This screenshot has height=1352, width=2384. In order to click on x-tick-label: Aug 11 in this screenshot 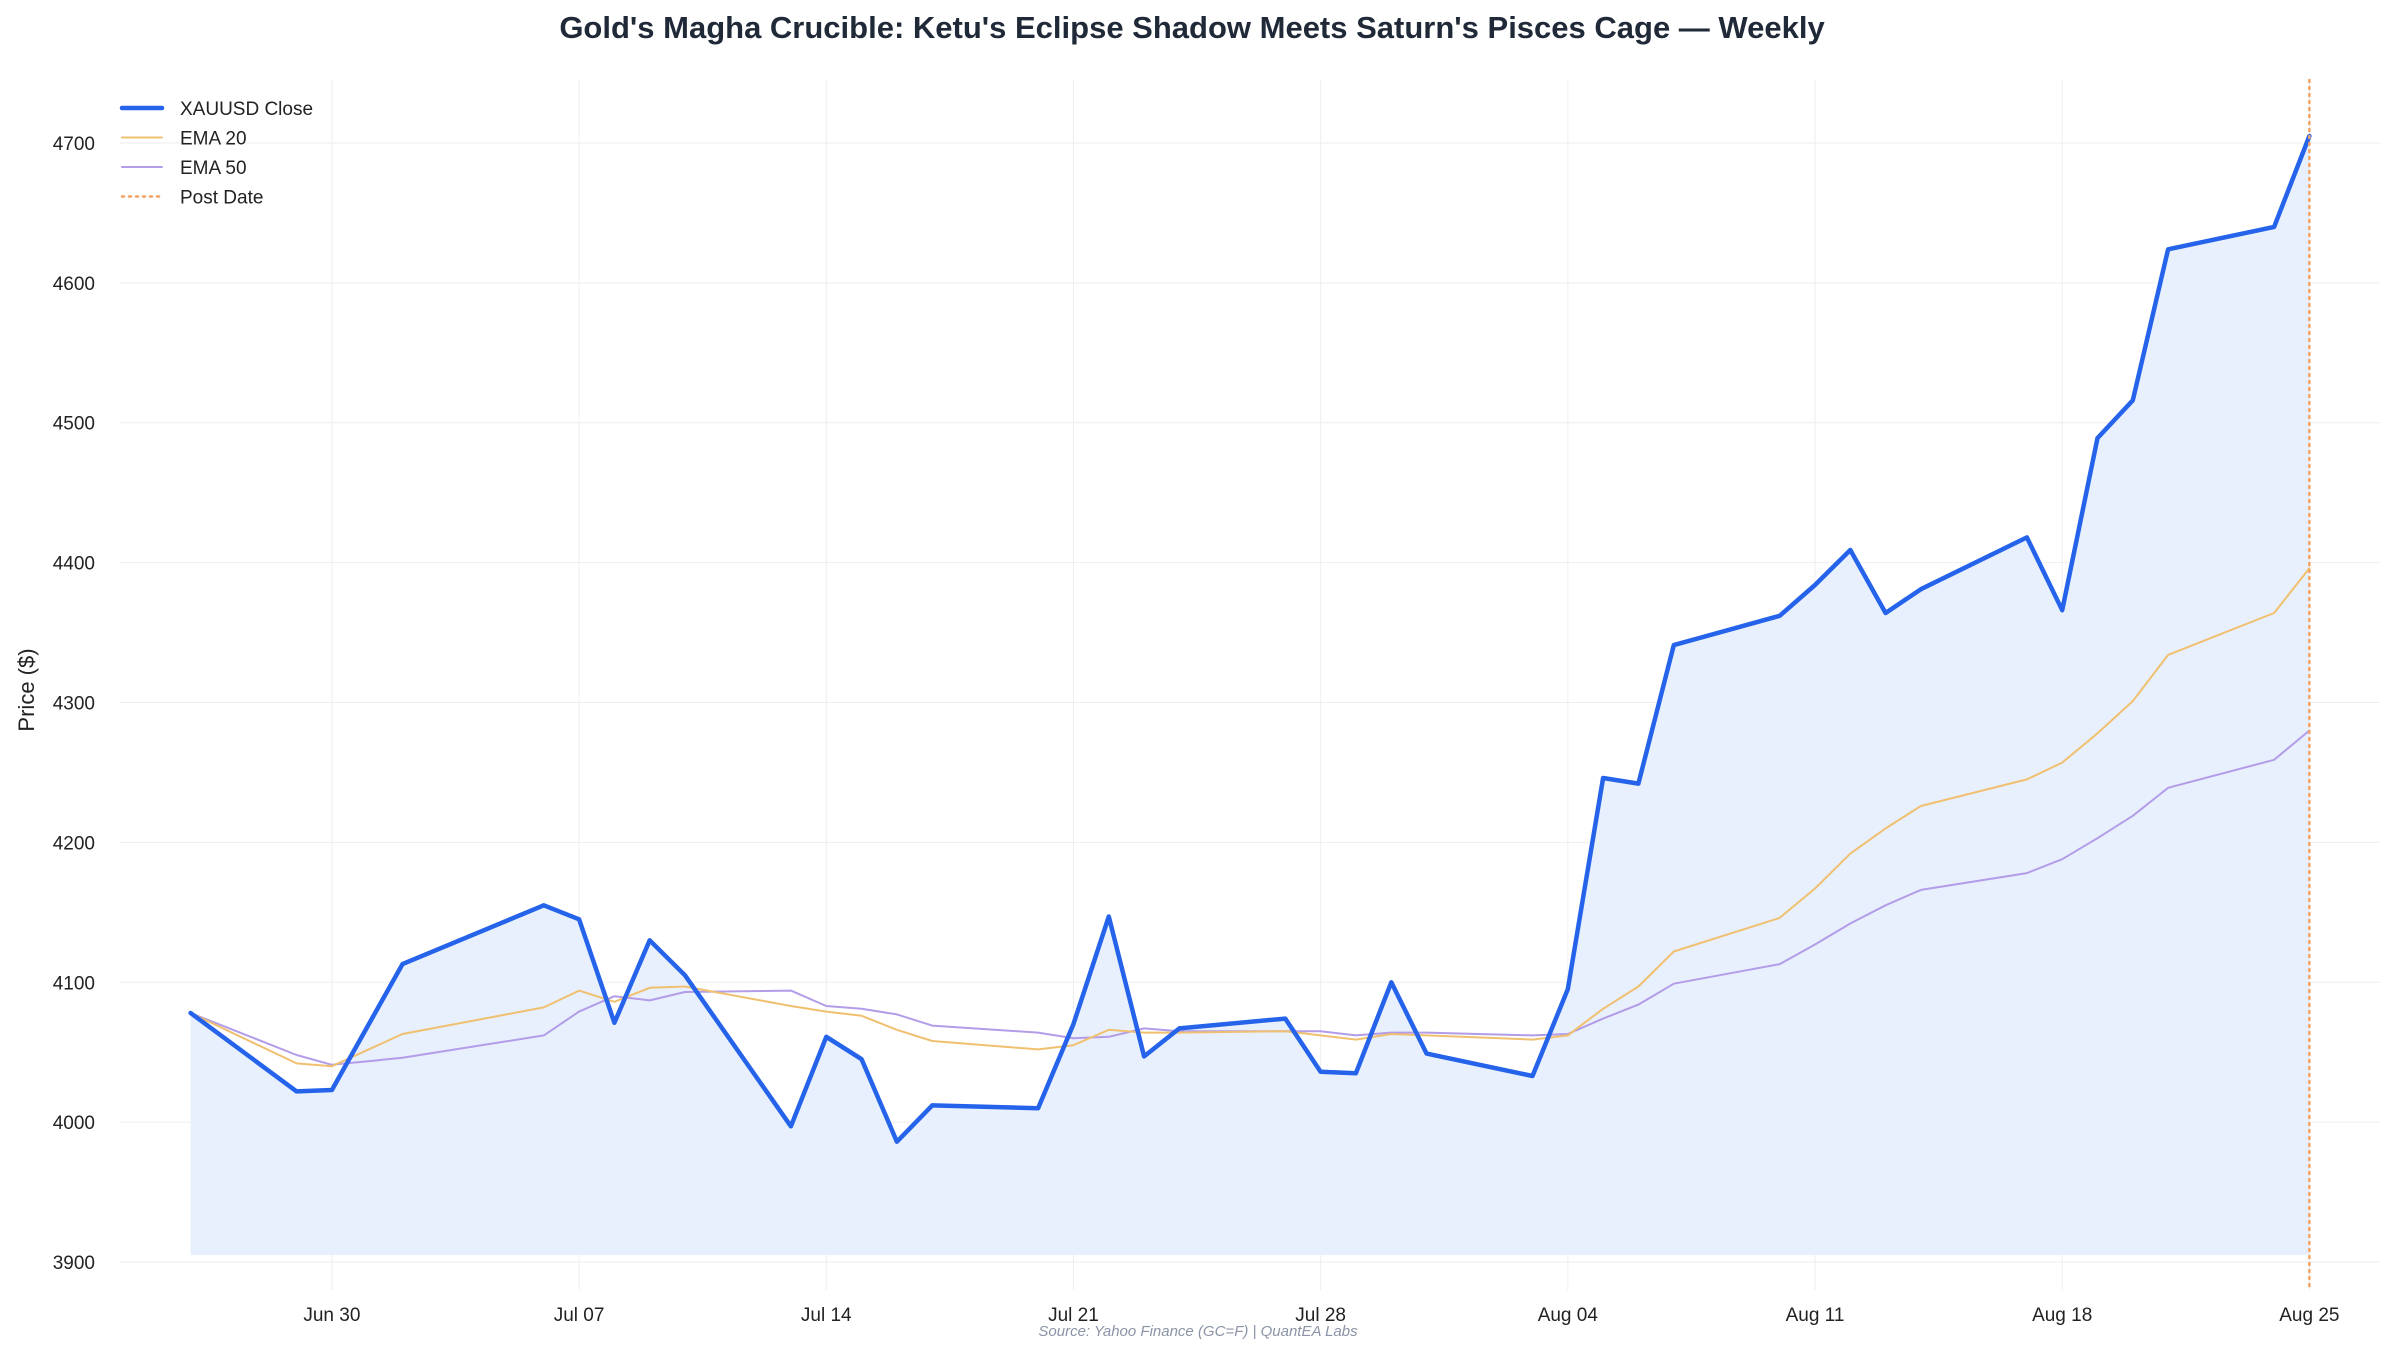, I will do `click(1815, 1315)`.